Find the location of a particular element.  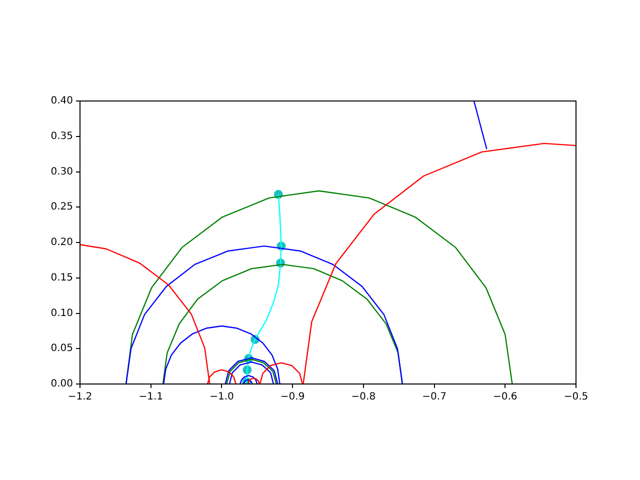

x-tick-label: −0.5 is located at coordinates (576, 397).